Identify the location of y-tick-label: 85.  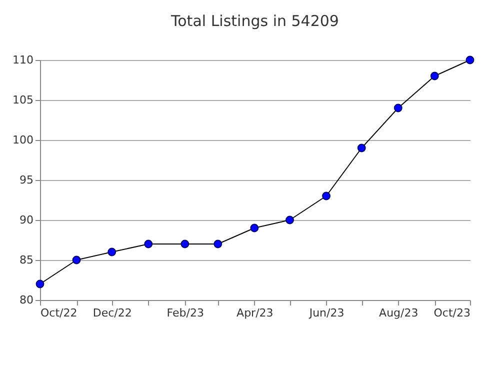
(27, 260).